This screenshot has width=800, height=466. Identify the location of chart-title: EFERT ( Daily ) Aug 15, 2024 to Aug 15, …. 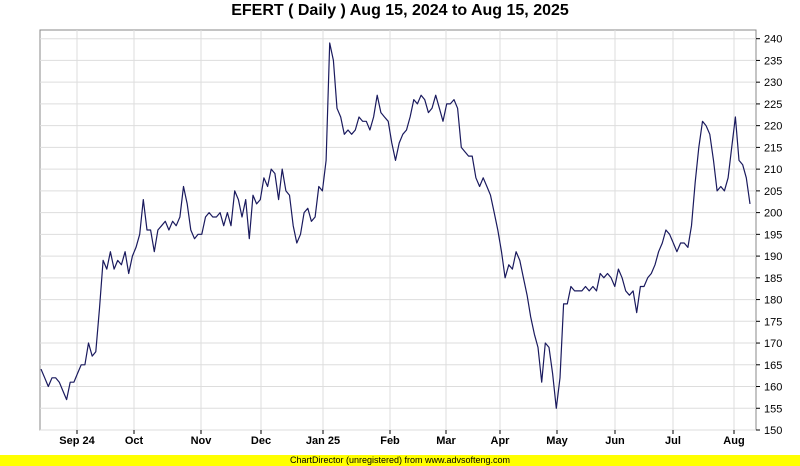
(400, 10).